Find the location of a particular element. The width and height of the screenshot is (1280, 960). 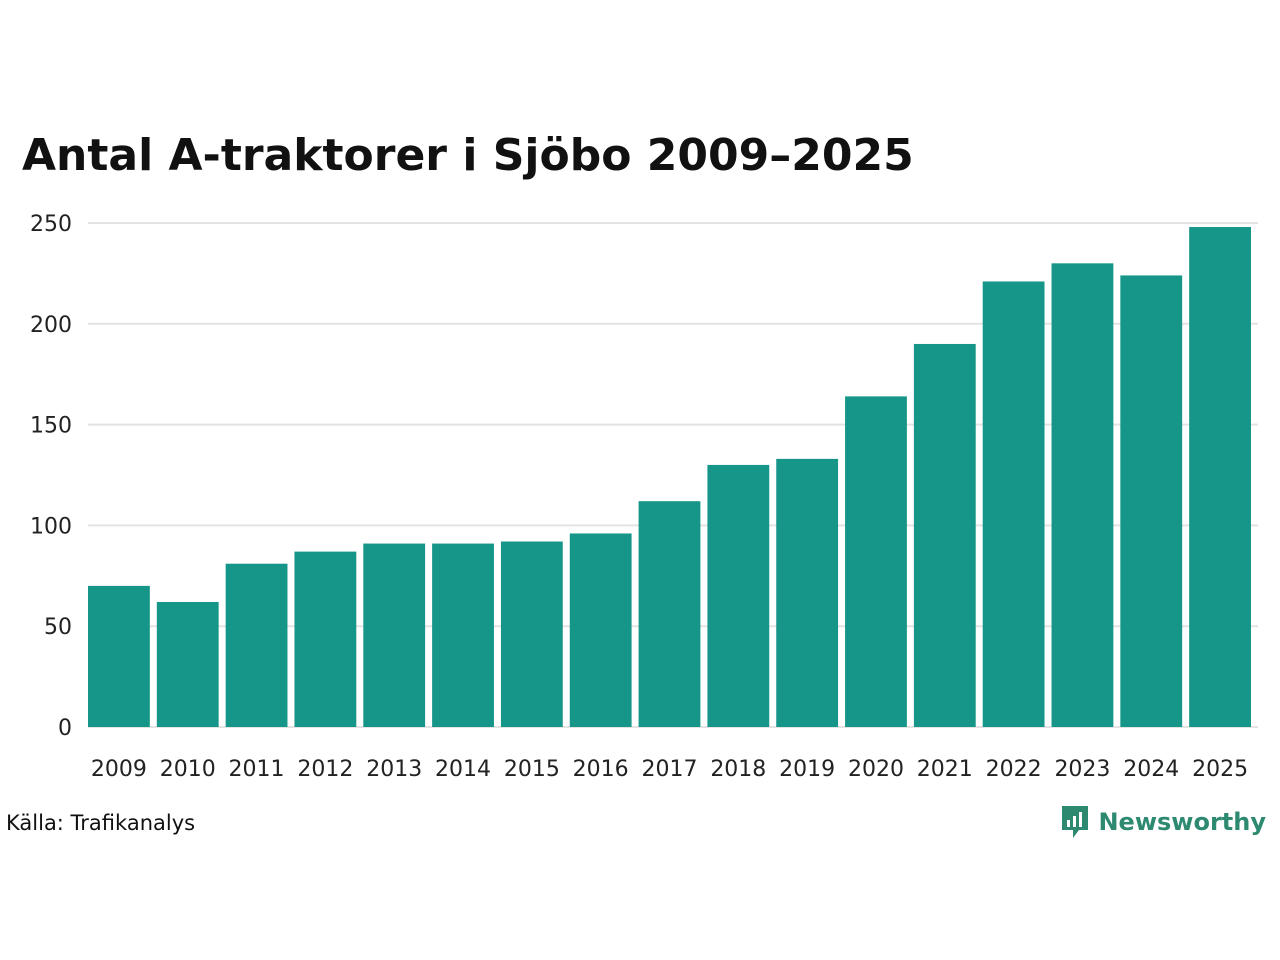

newsworthy-logo-icon is located at coordinates (1075, 822).